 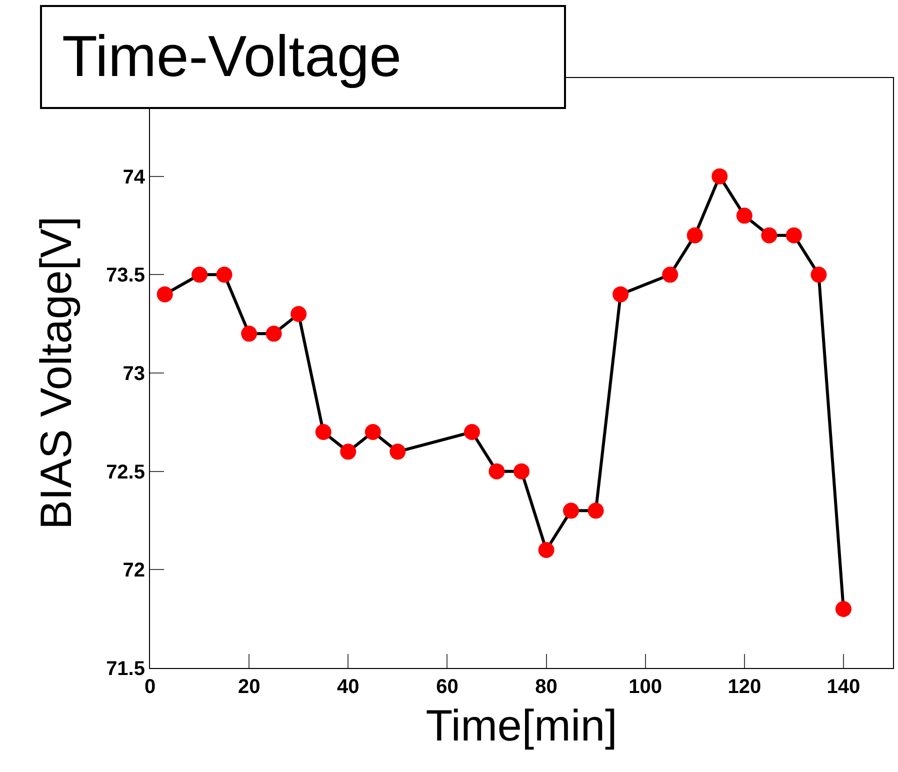 What do you see at coordinates (522, 725) in the screenshot?
I see `x-axis-title: Time[min]` at bounding box center [522, 725].